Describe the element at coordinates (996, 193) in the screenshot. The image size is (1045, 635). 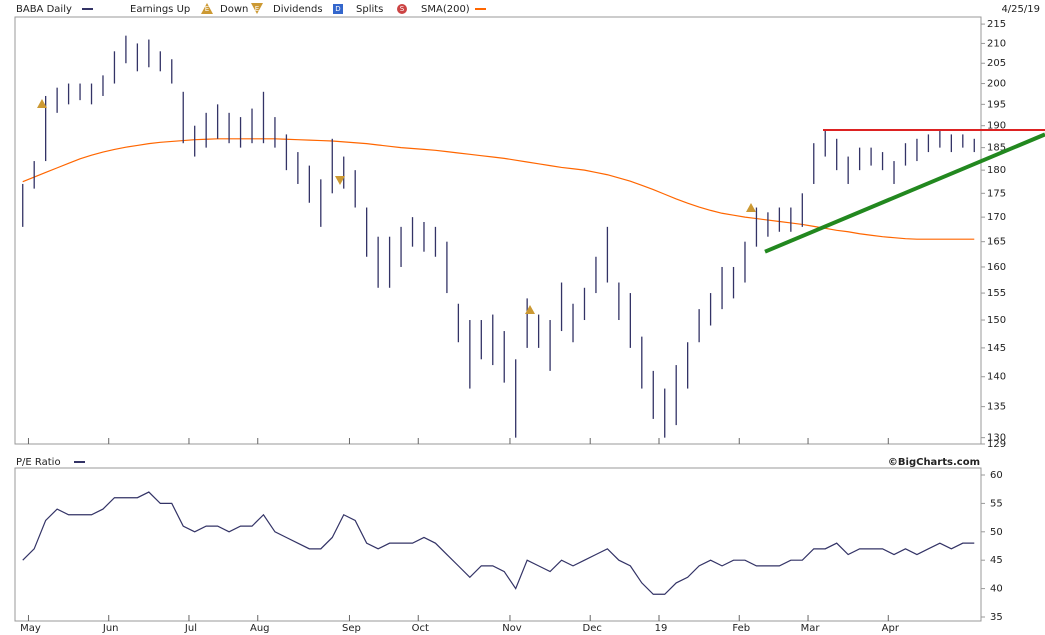
I see `y-tick-label: 175` at that location.